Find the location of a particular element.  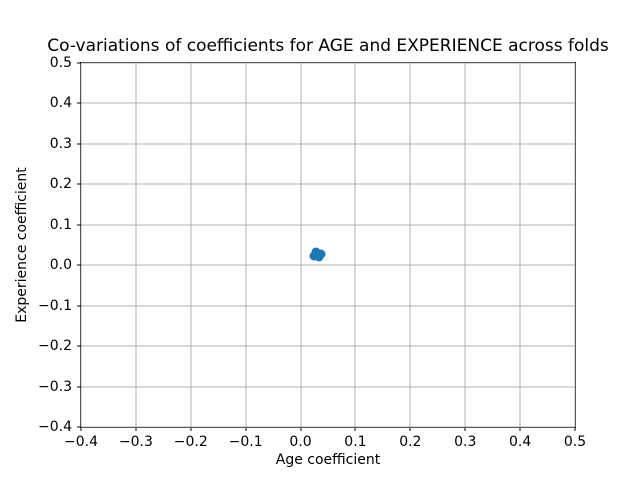

y-tick-label: 0.5 is located at coordinates (60, 63).